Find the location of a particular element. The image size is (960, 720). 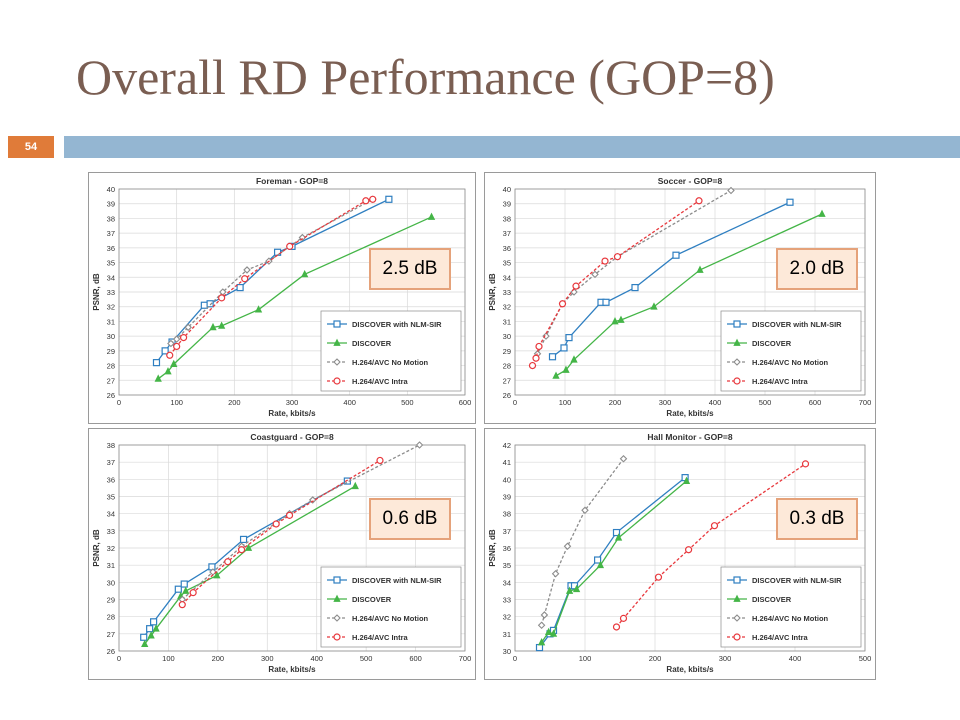

x-tick-label: 300 is located at coordinates (725, 658).